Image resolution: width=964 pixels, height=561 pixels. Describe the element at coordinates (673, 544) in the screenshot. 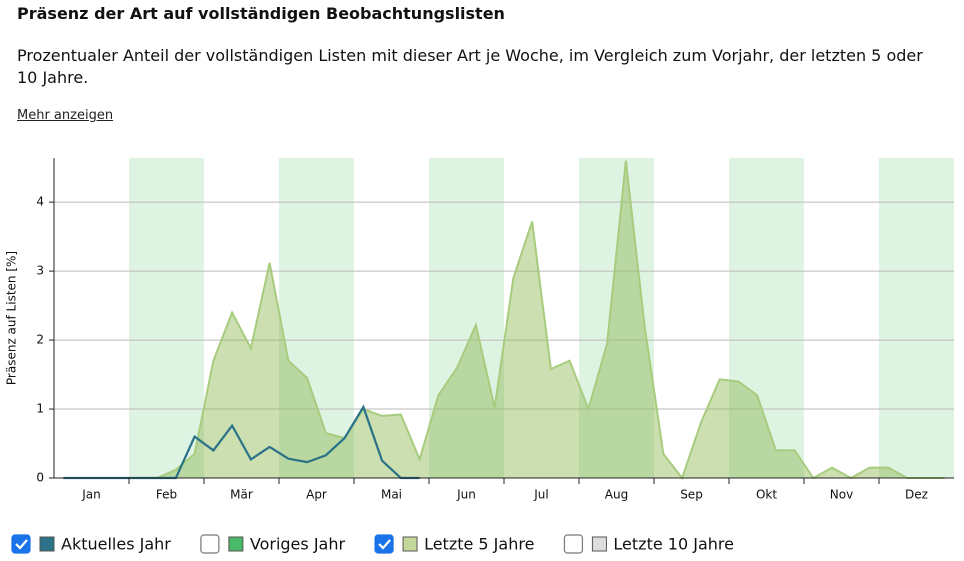

I see `legend-label: Letzte 10 Jahre` at that location.